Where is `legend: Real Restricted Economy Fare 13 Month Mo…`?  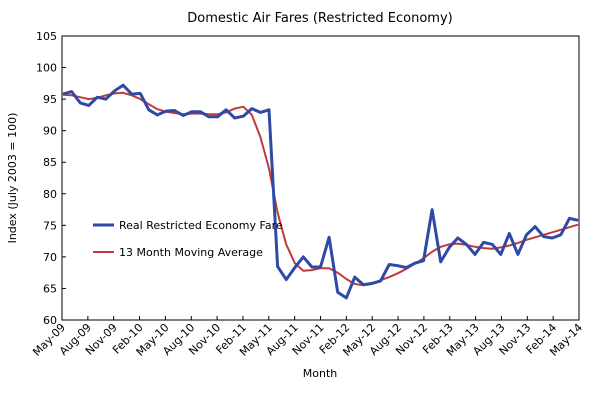 legend: Real Restricted Economy Fare 13 Month Mo… is located at coordinates (188, 239).